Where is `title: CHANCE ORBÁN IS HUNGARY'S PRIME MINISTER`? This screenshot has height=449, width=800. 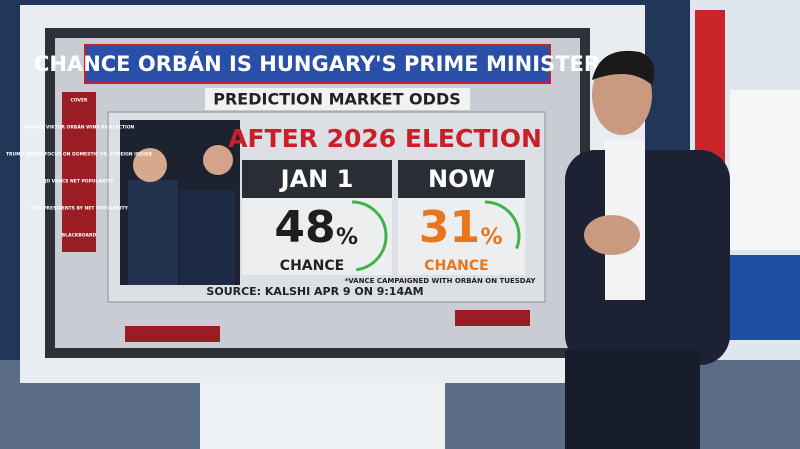 title: CHANCE ORBÁN IS HUNGARY'S PRIME MINISTER is located at coordinates (317, 63).